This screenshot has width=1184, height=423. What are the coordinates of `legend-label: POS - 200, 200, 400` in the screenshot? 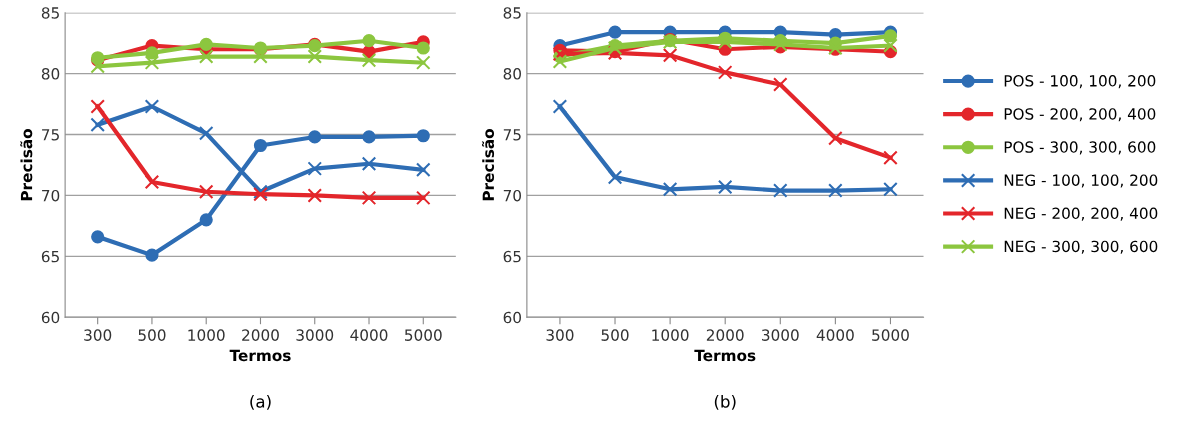 It's located at (1080, 115).